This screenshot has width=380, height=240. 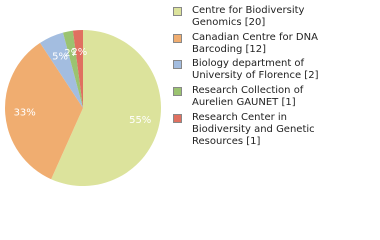 I want to click on legend-item: Centre for Biodiversity Genomics [20], so click(x=271, y=17).